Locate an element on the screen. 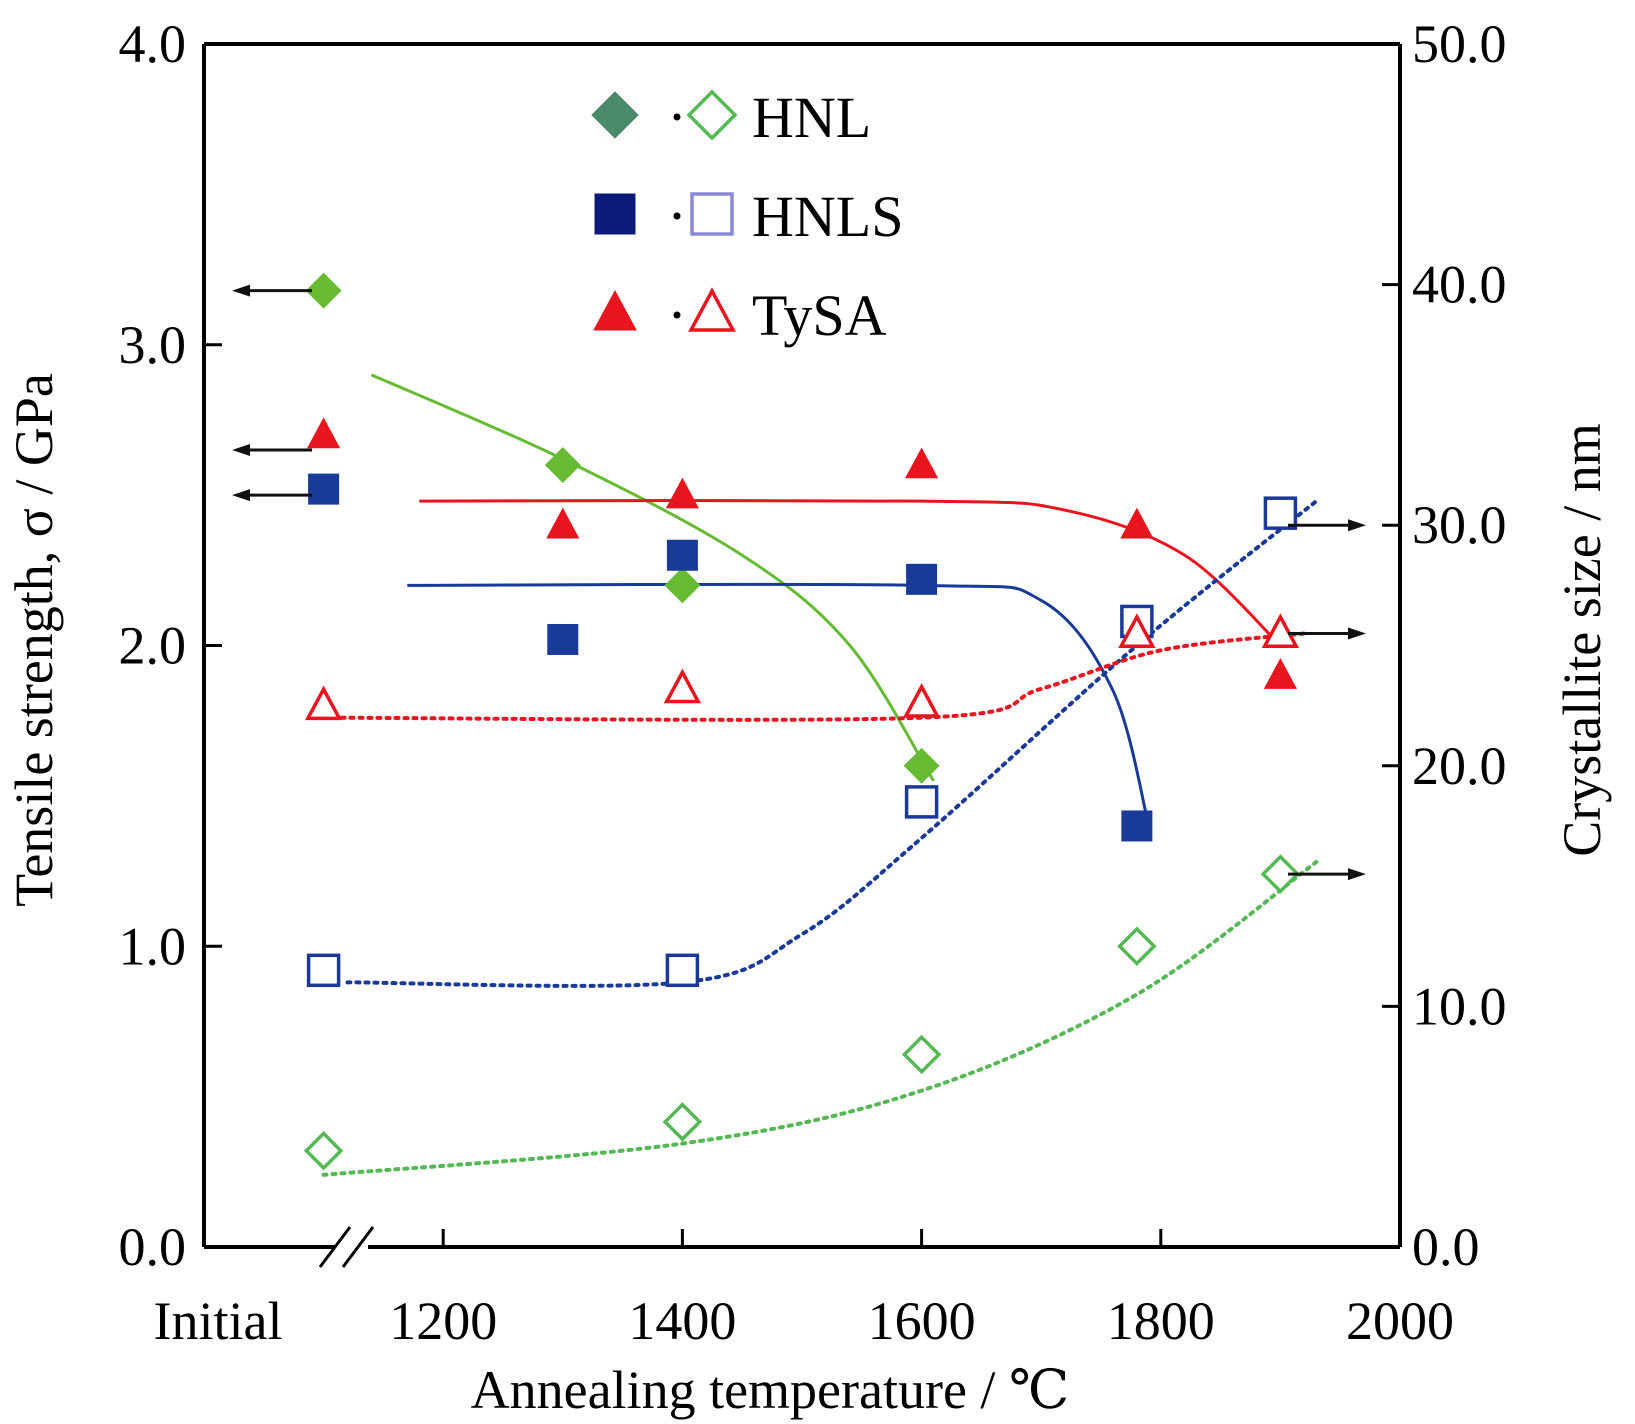 This screenshot has height=1424, width=1635. tysa-strength-fit-curve is located at coordinates (850, 572).